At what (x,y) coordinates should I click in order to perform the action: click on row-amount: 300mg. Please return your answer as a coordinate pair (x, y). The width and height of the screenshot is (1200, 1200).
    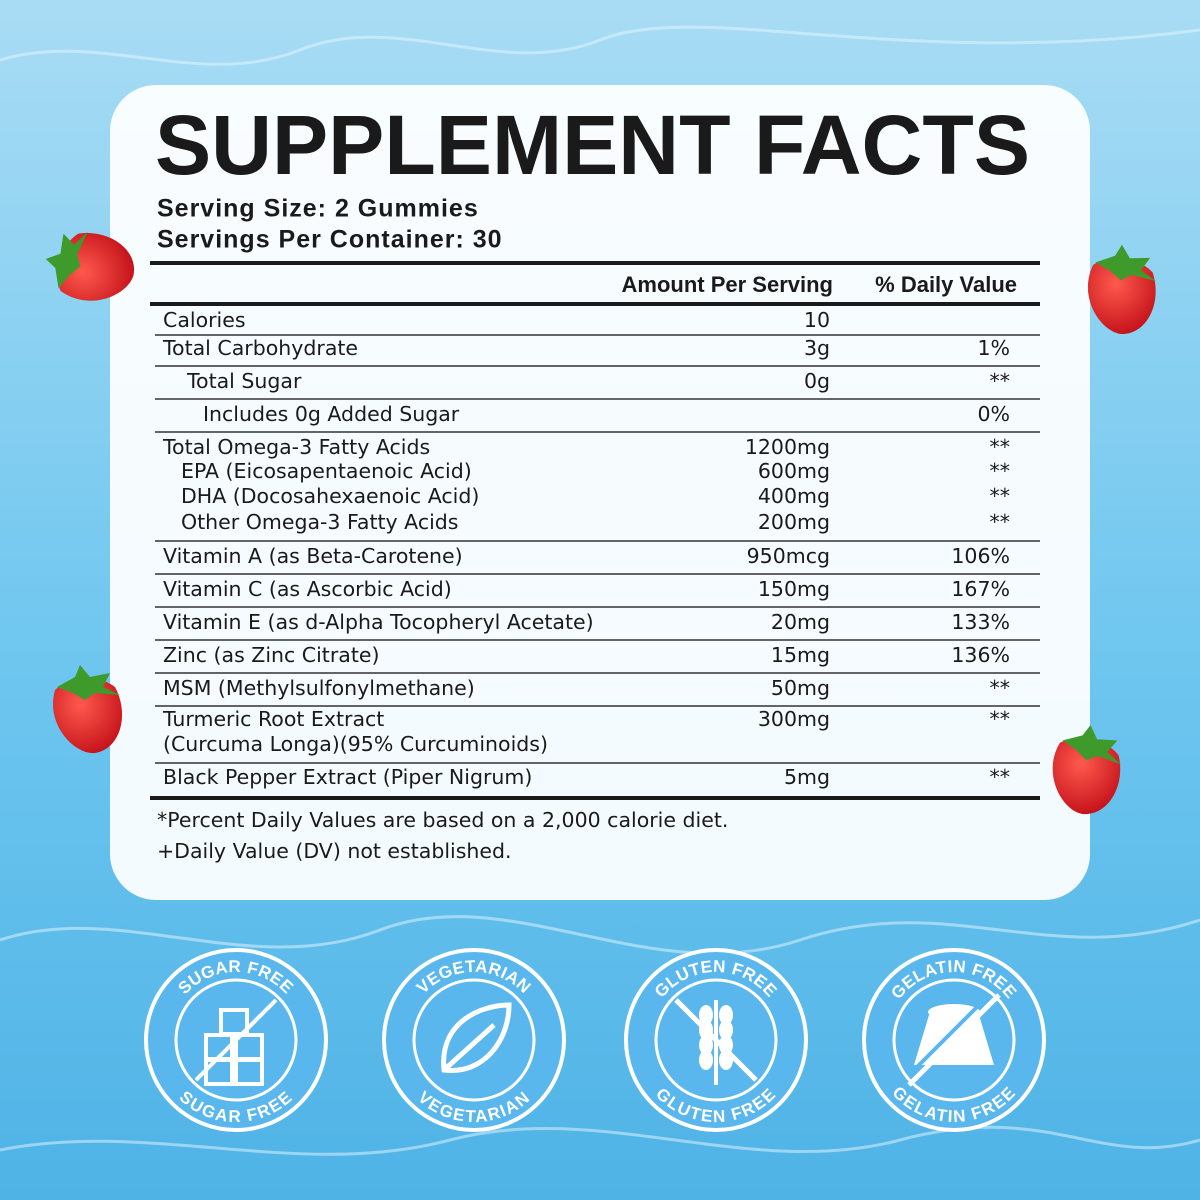
    Looking at the image, I should click on (794, 719).